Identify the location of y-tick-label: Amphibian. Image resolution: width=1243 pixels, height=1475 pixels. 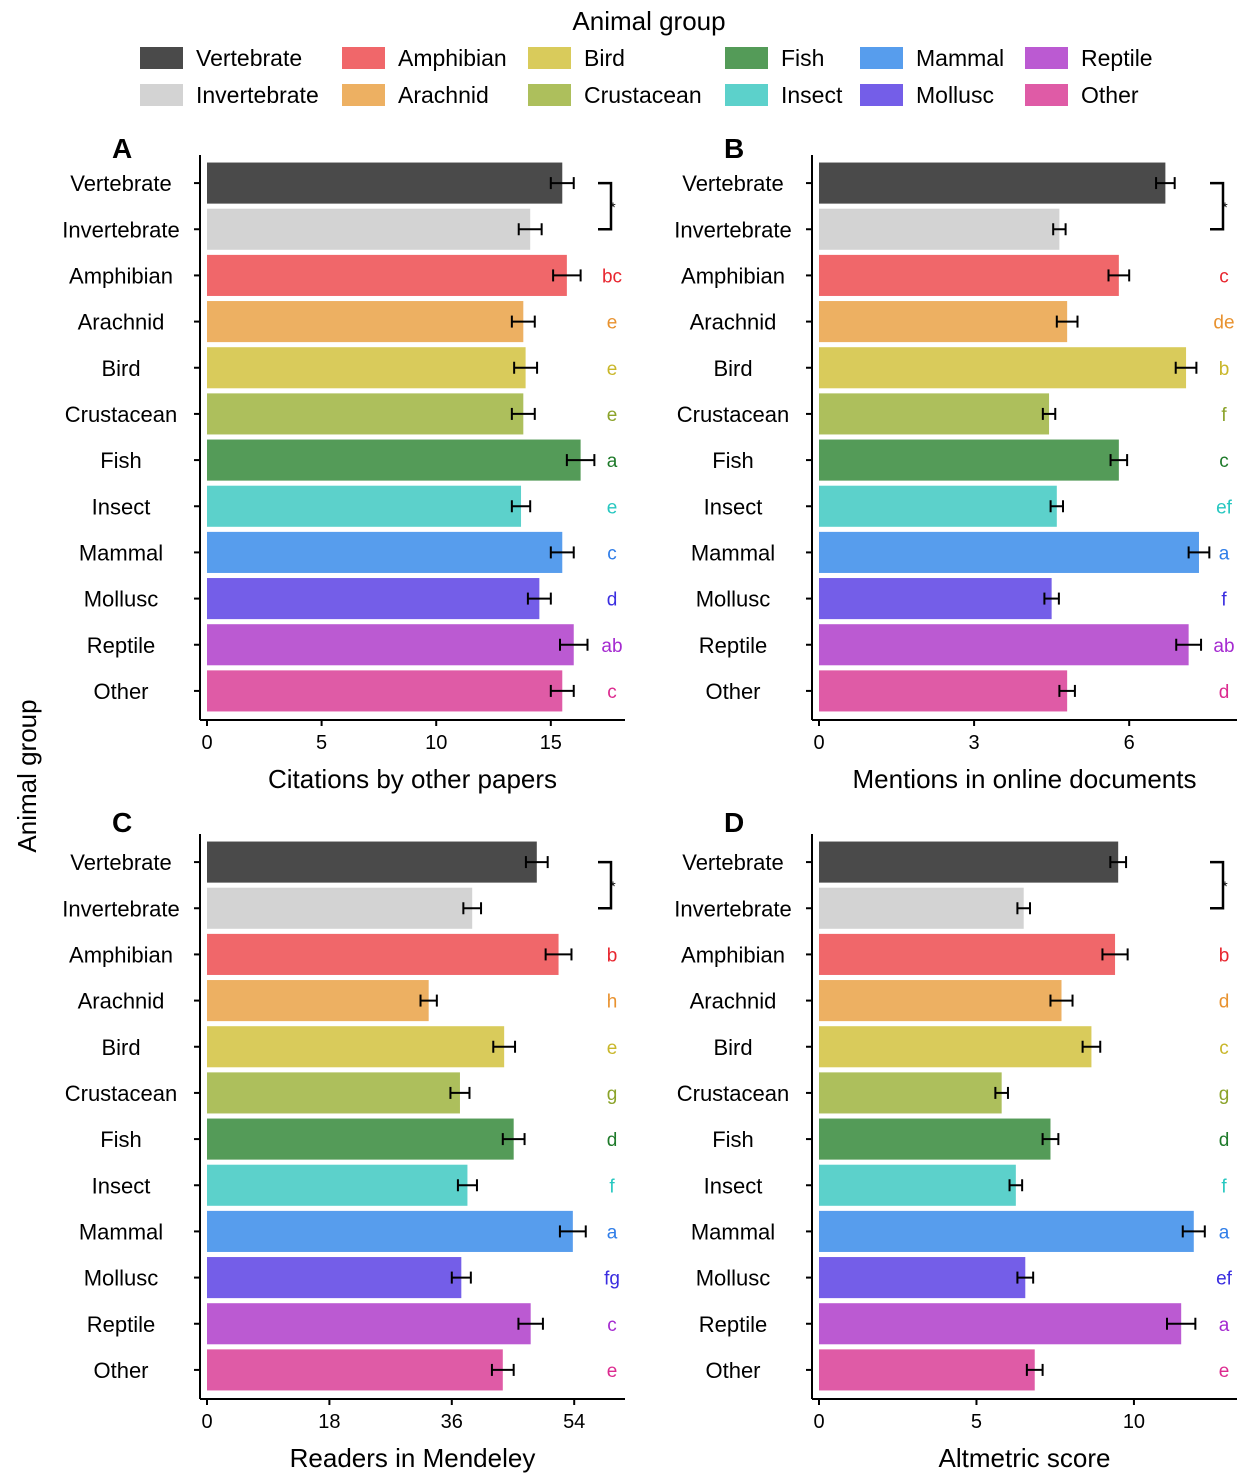
(121, 275).